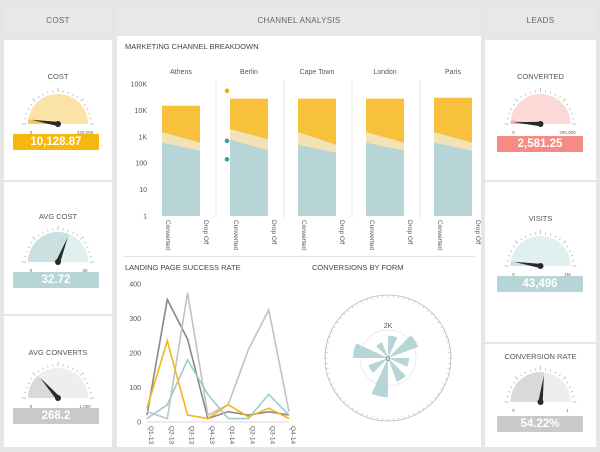 Image resolution: width=600 pixels, height=452 pixels. Describe the element at coordinates (540, 76) in the screenshot. I see `converted-gauge-title: CONVERTED` at that location.